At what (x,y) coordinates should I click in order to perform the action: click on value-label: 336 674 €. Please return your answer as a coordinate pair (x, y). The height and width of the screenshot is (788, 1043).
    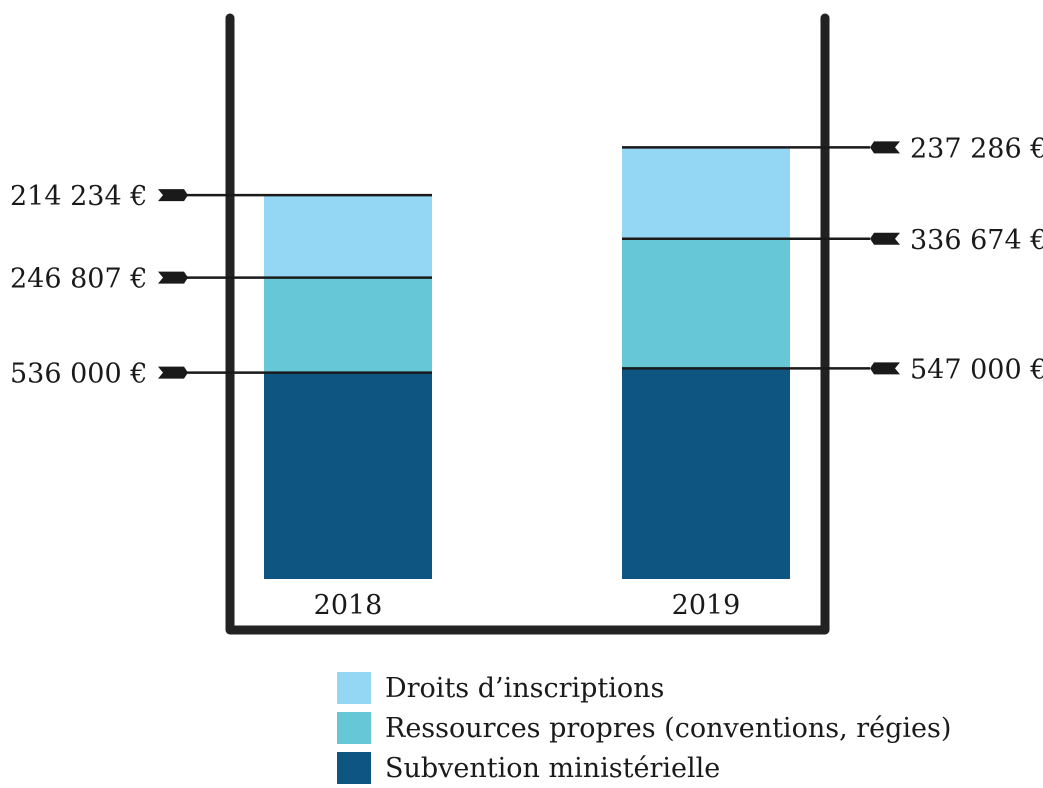
    Looking at the image, I should click on (976, 240).